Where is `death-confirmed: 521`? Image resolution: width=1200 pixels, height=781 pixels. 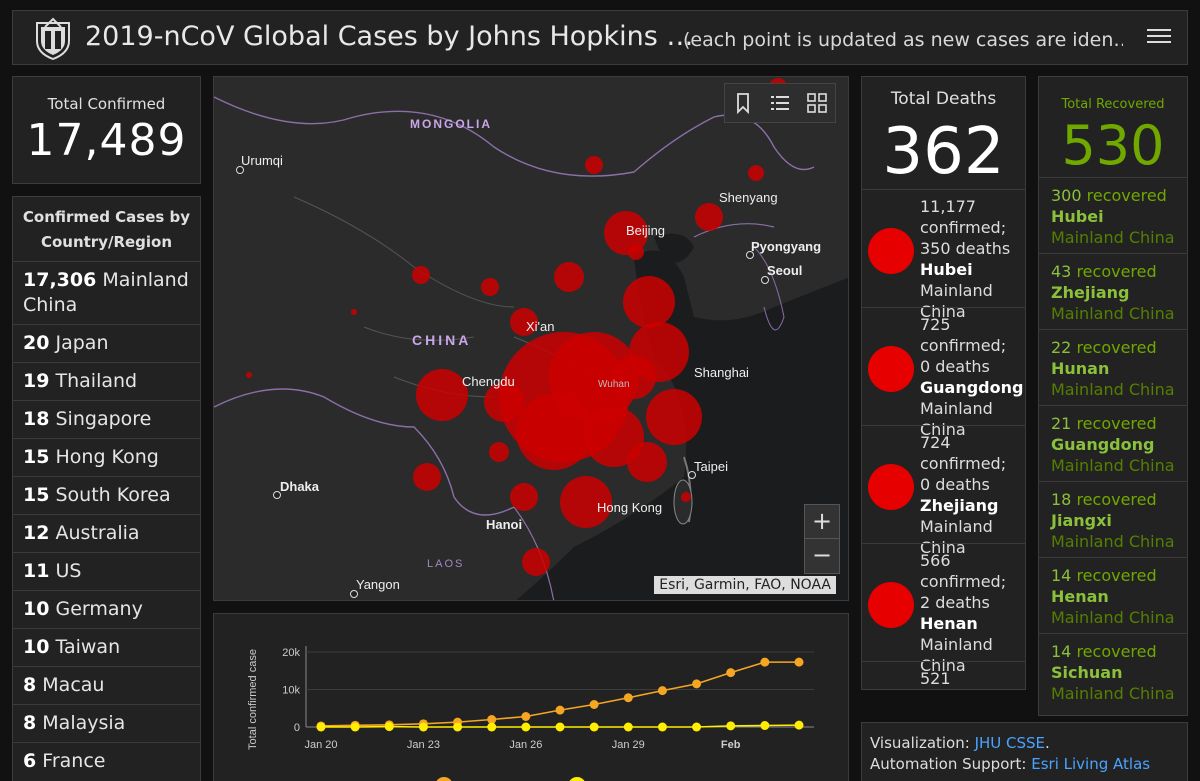 death-confirmed: 521 is located at coordinates (935, 678).